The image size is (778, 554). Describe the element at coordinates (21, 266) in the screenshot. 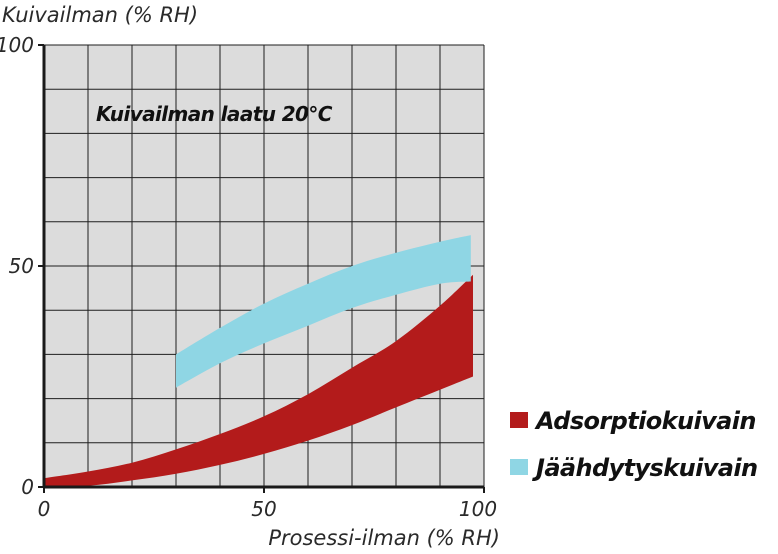

I see `y-tick-label: 50` at that location.